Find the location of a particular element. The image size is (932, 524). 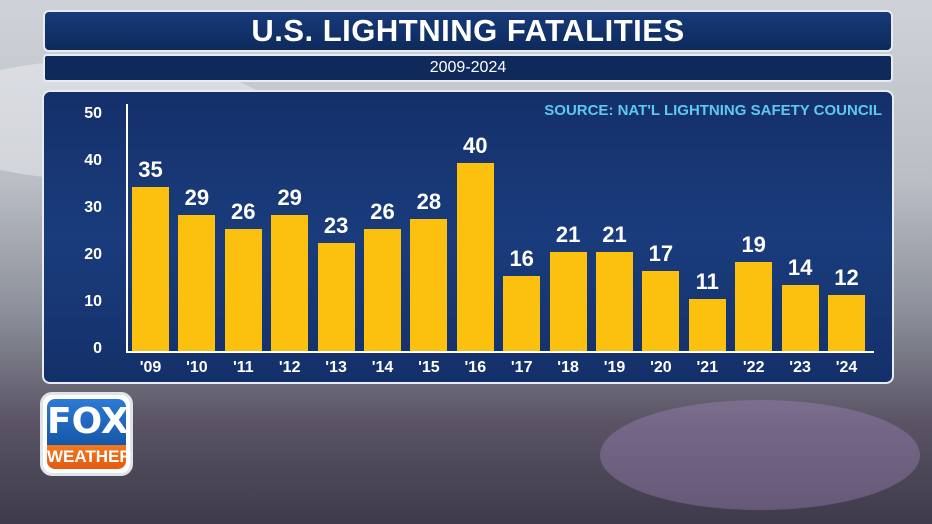

bar-value-label: 12 is located at coordinates (846, 277).